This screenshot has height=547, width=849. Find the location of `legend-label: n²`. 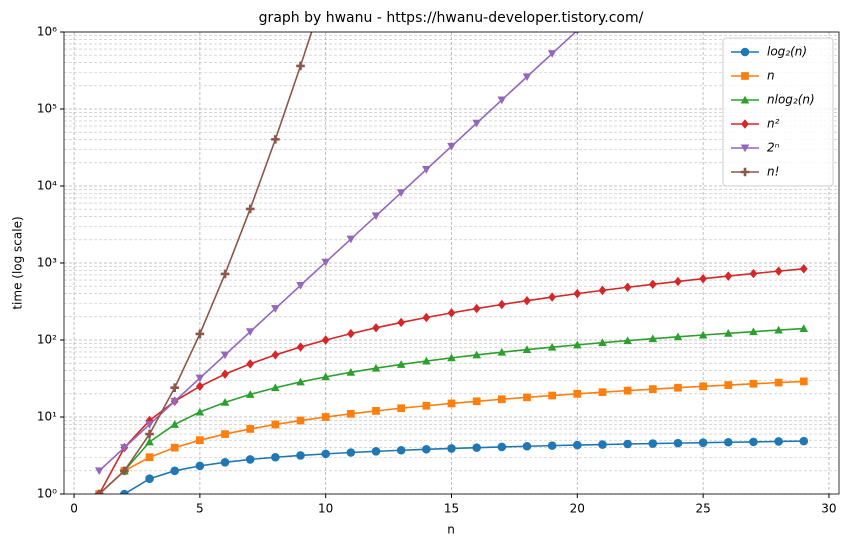

legend-label: n² is located at coordinates (773, 124).